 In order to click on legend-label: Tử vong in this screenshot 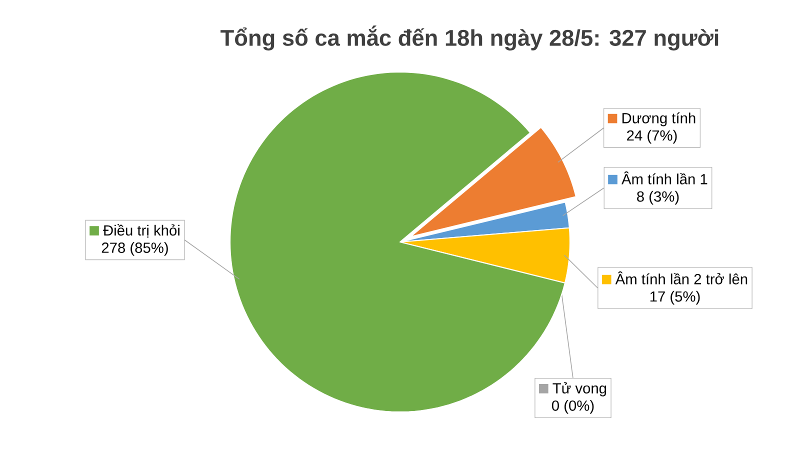, I will do `click(579, 389)`.